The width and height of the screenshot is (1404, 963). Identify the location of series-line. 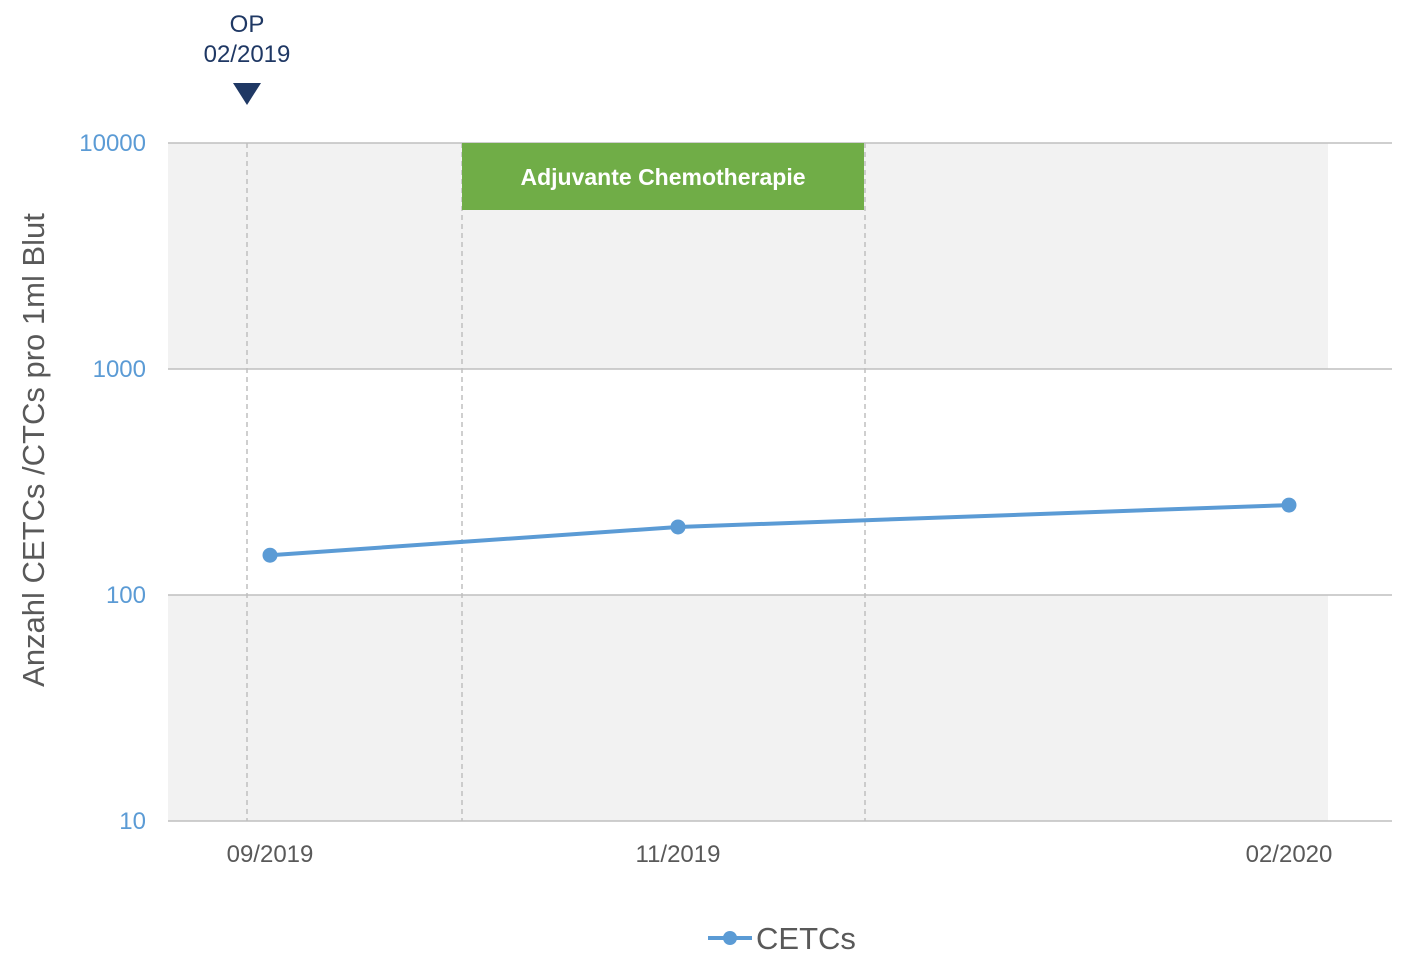
(779, 530).